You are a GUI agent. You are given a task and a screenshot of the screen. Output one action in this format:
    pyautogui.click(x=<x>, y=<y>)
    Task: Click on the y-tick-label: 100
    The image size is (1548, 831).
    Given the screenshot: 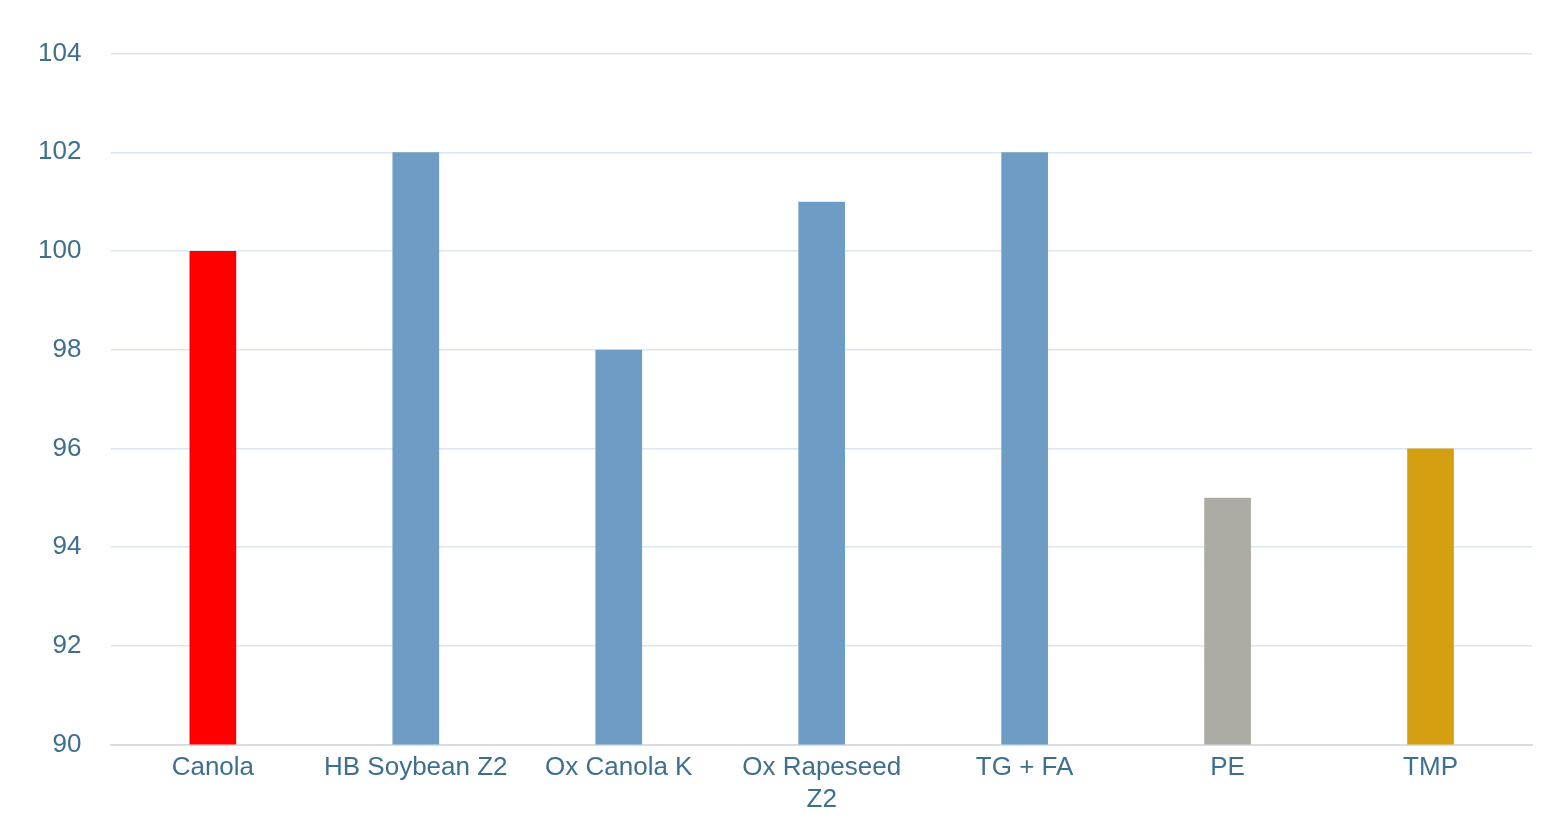 What is the action you would take?
    pyautogui.click(x=59, y=249)
    